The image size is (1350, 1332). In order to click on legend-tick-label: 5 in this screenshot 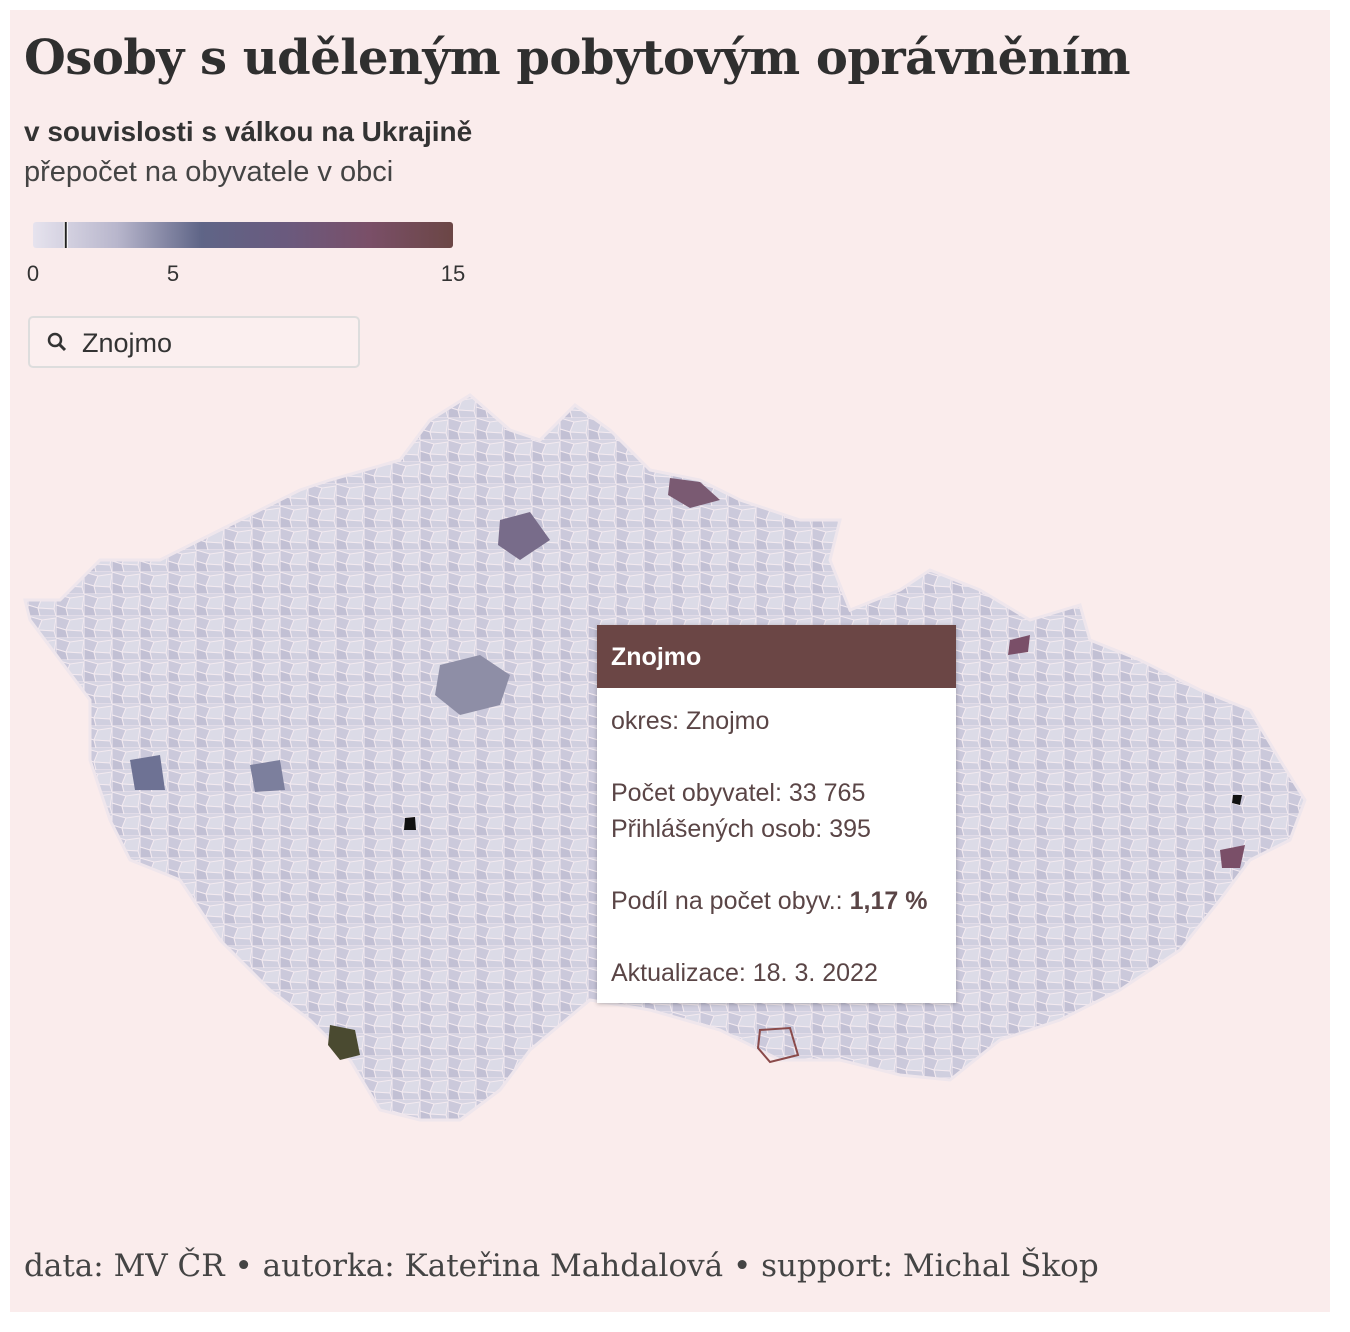, I will do `click(173, 273)`.